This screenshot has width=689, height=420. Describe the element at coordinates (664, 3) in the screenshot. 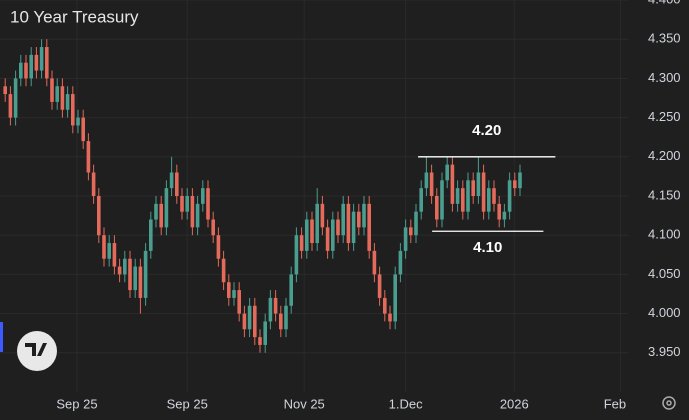

I see `y-tick-label: 4.400` at that location.